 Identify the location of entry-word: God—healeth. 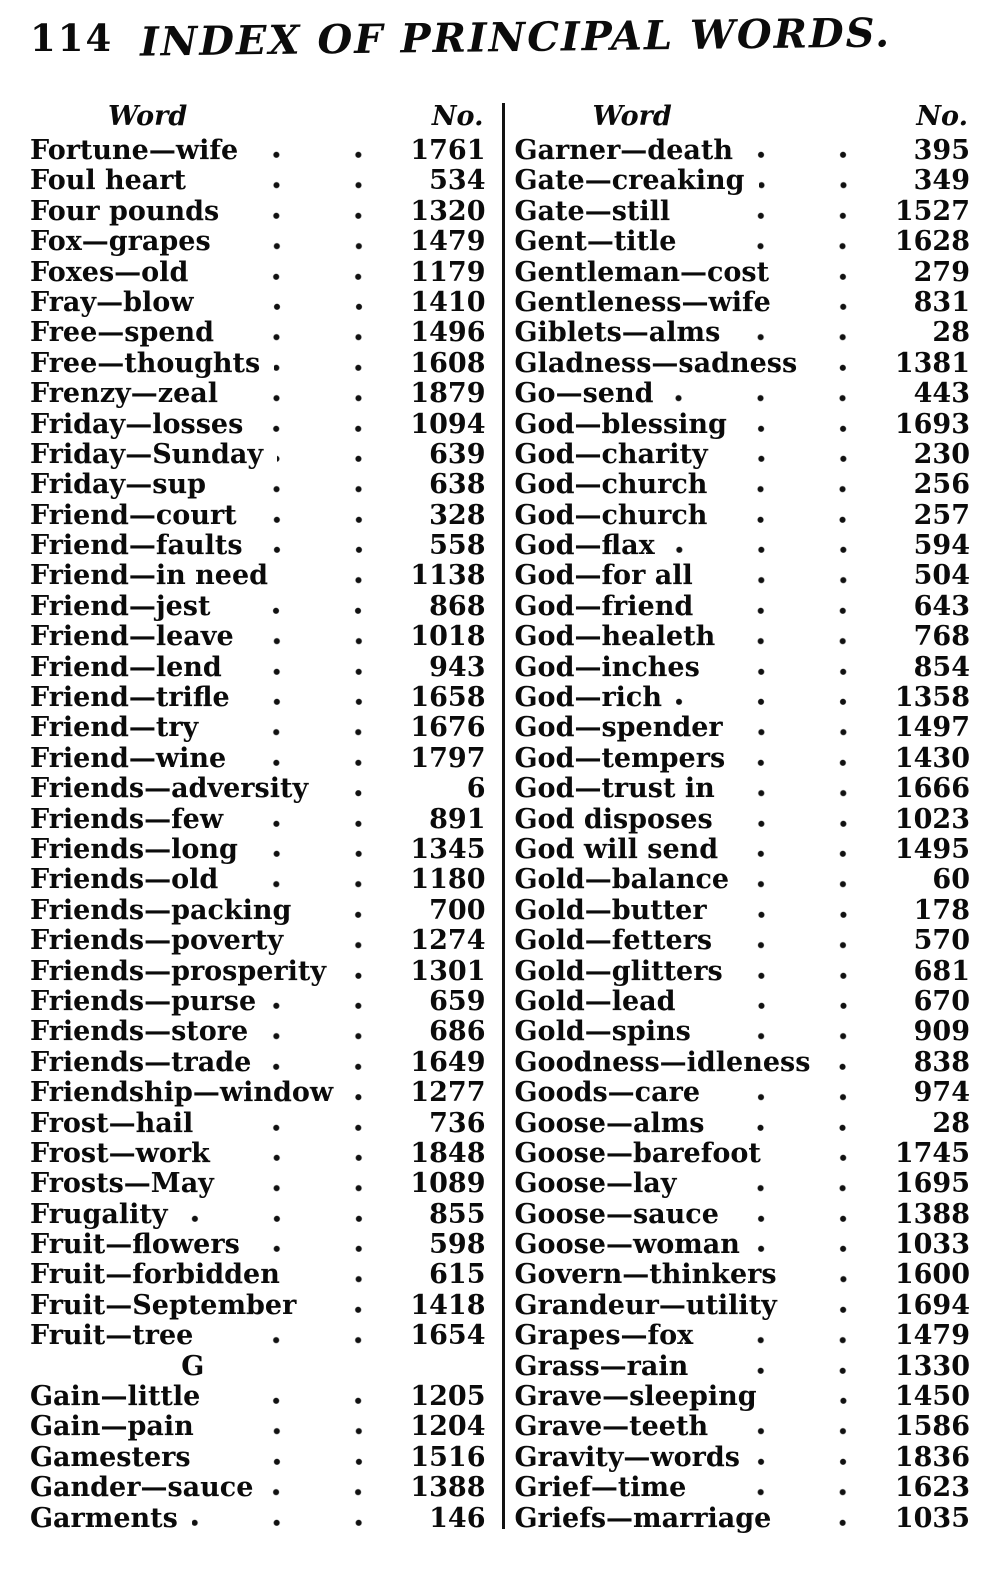
(615, 637).